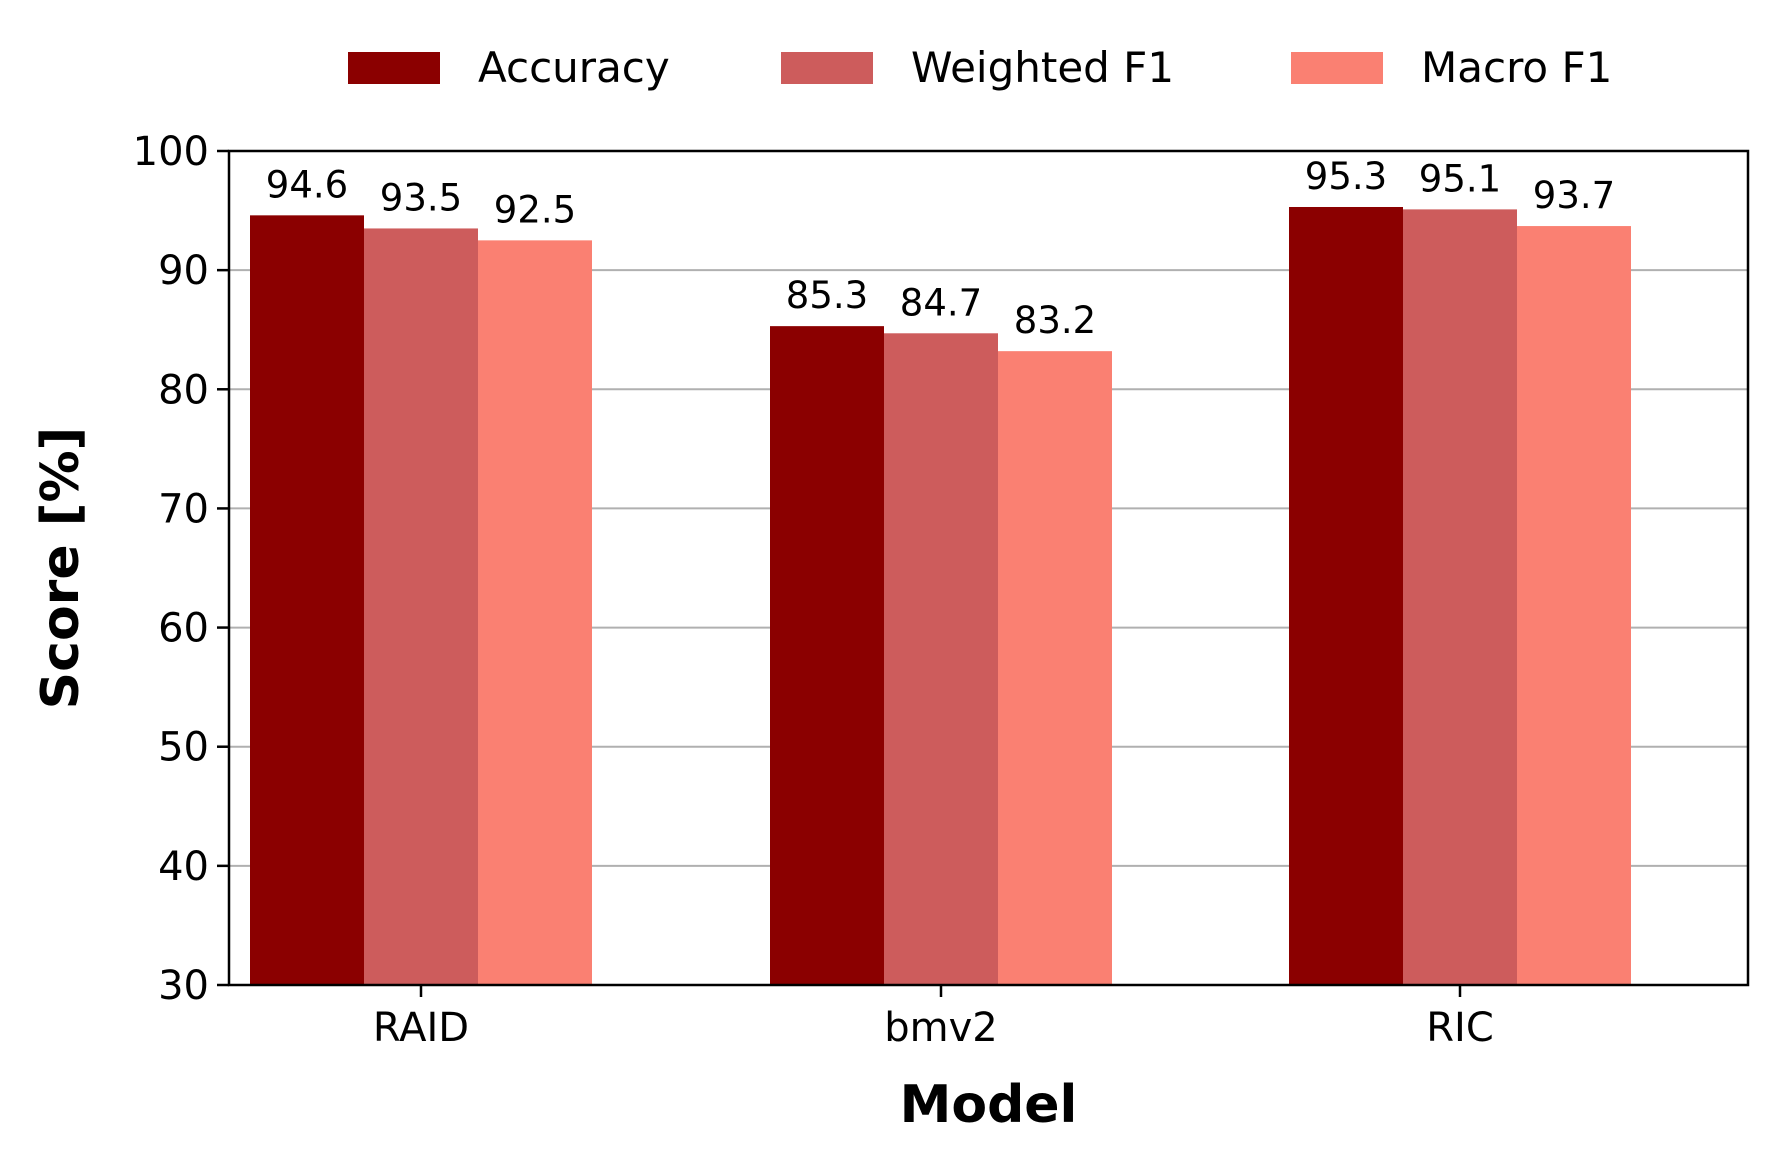 This screenshot has height=1162, width=1770. What do you see at coordinates (171, 152) in the screenshot?
I see `y-tick-label: 100` at bounding box center [171, 152].